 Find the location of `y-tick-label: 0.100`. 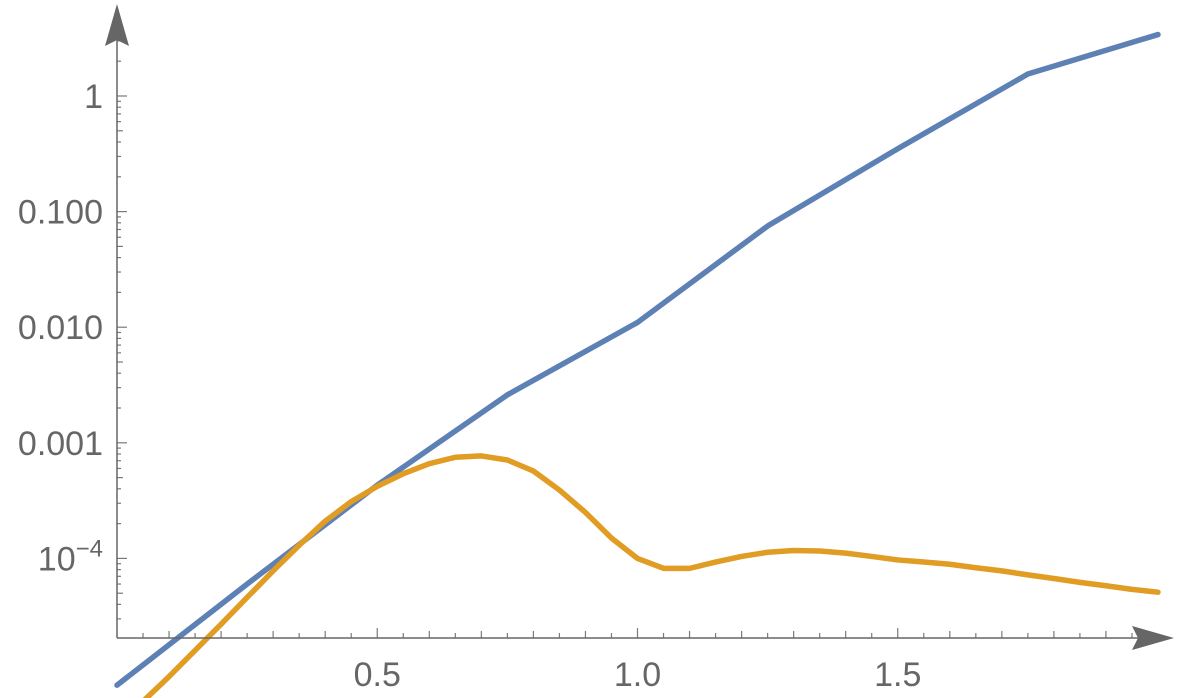

y-tick-label: 0.100 is located at coordinates (60, 213).